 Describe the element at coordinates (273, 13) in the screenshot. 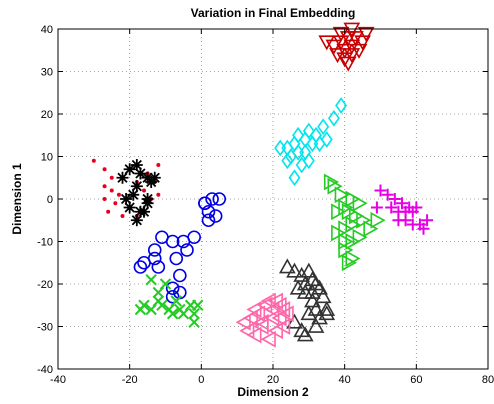

I see `chart-title: Variation in Final Embedding` at that location.